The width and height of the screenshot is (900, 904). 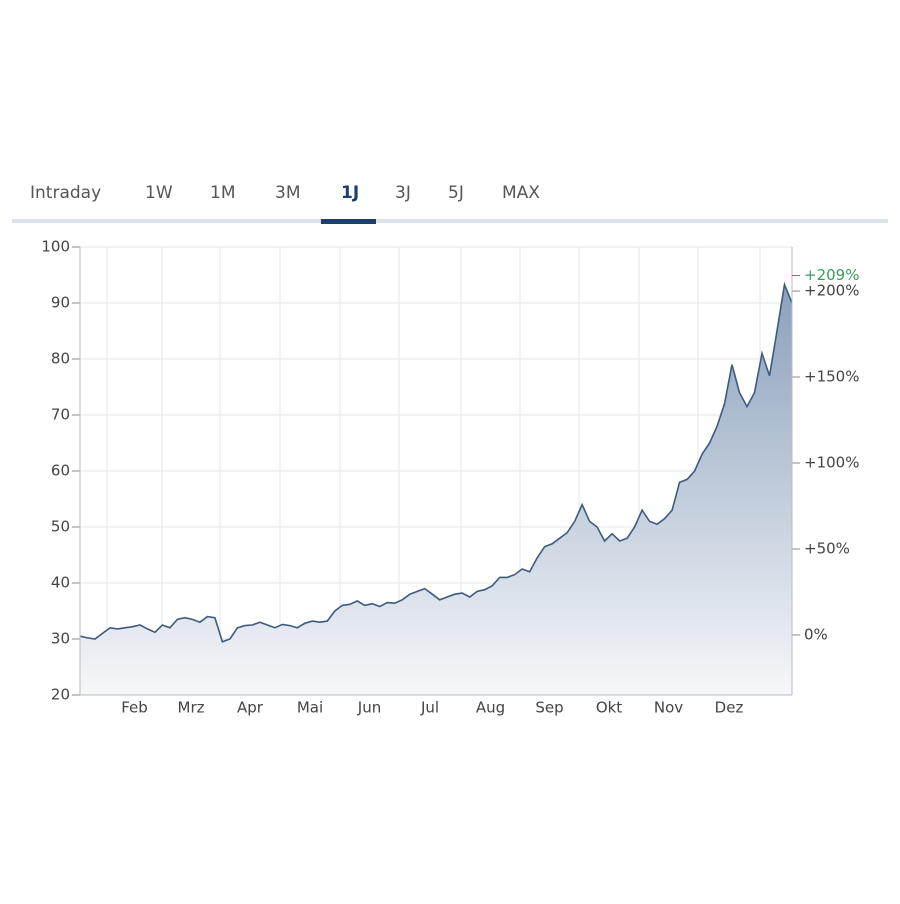 What do you see at coordinates (609, 708) in the screenshot?
I see `x-tick-label: Okt` at bounding box center [609, 708].